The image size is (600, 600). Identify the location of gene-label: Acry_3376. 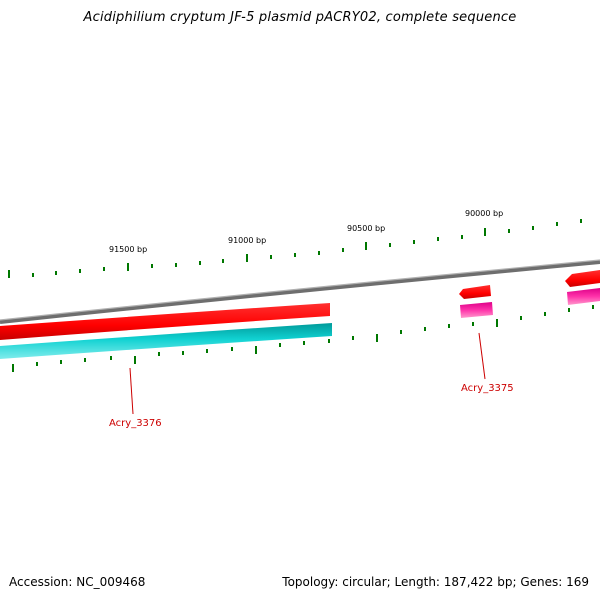
(135, 423).